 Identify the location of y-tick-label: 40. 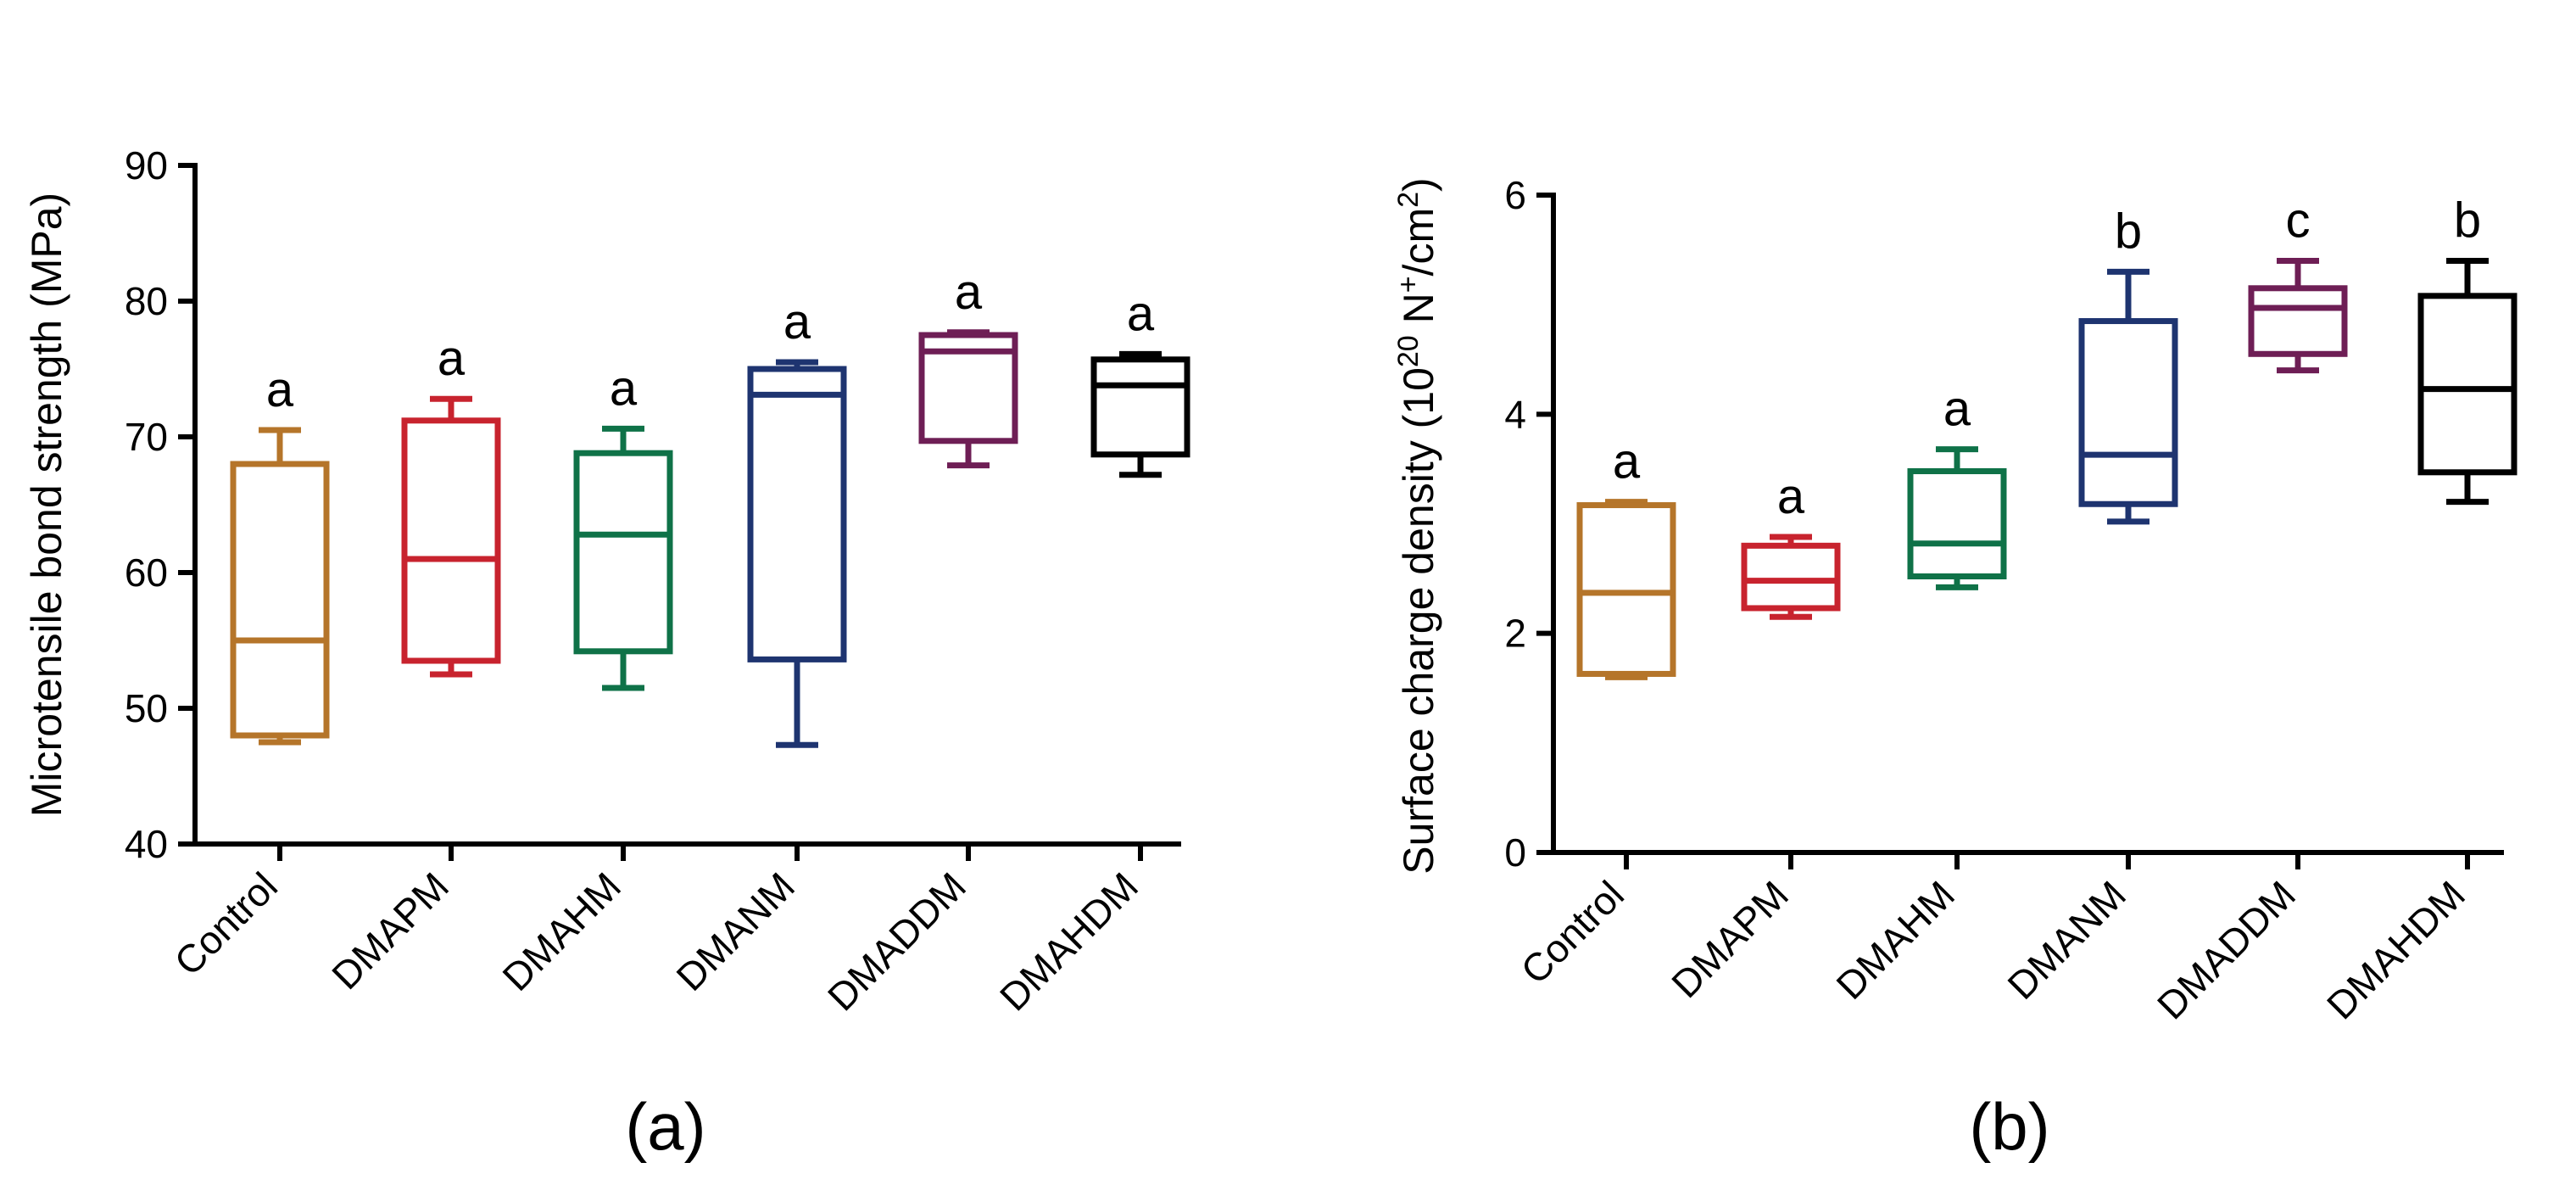
(146, 844).